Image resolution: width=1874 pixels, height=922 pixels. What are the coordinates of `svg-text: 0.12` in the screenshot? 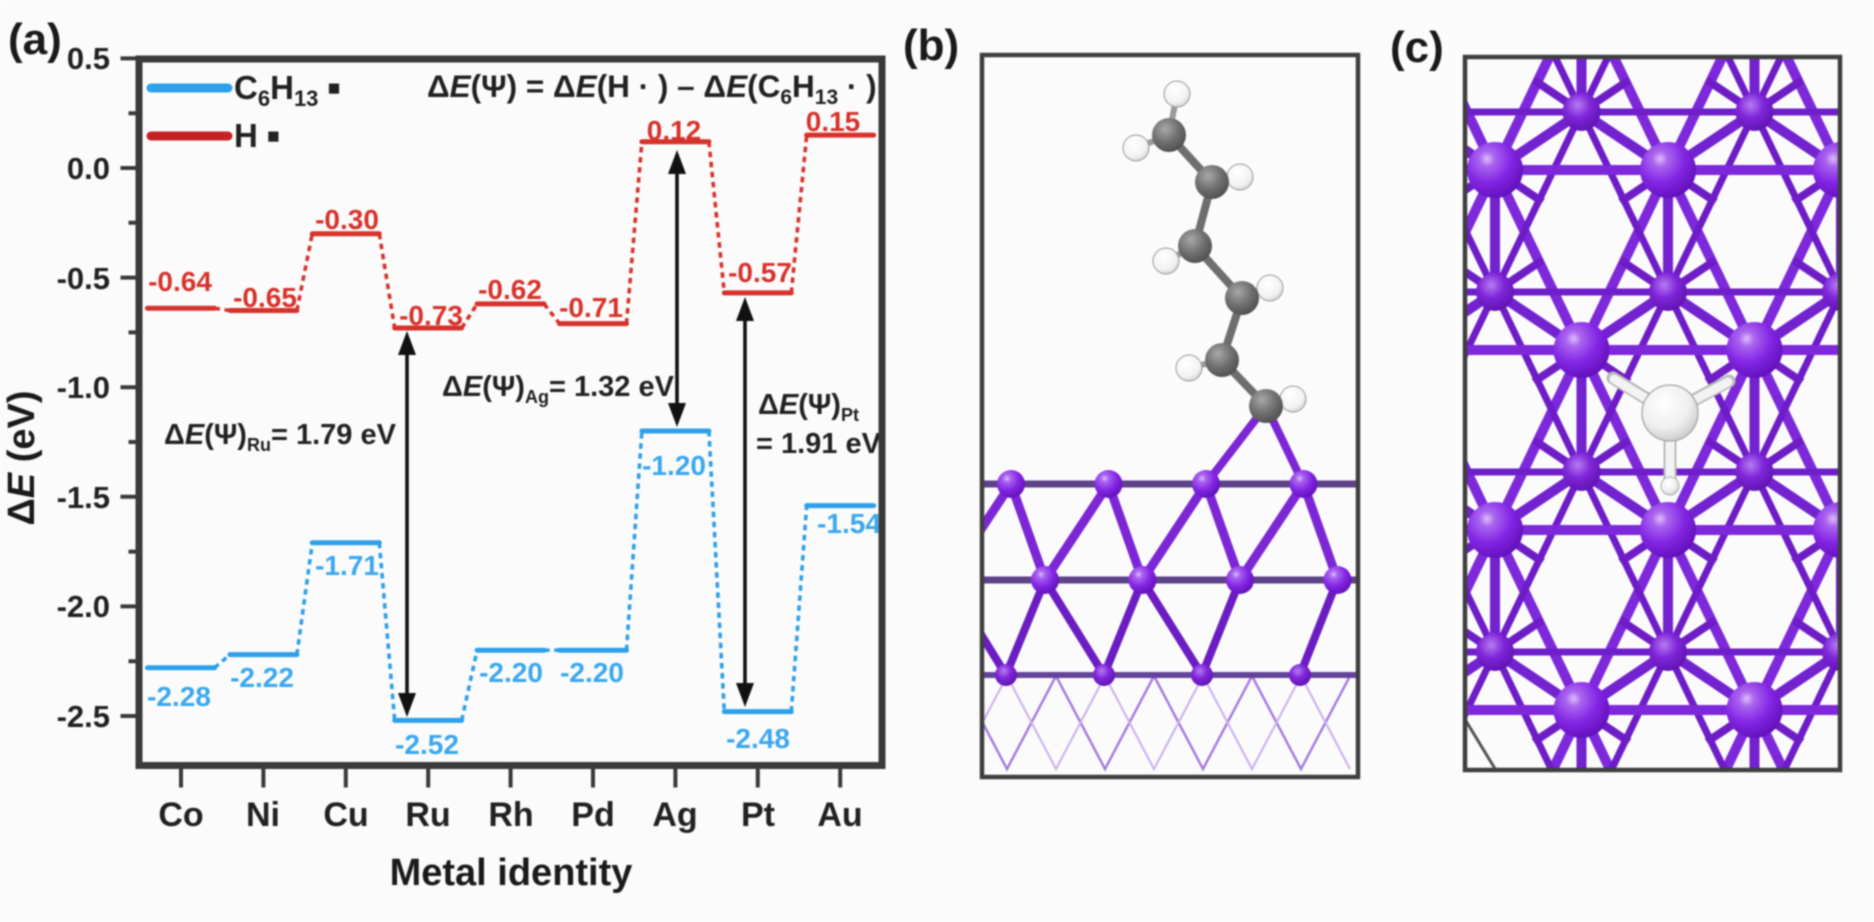 It's located at (674, 130).